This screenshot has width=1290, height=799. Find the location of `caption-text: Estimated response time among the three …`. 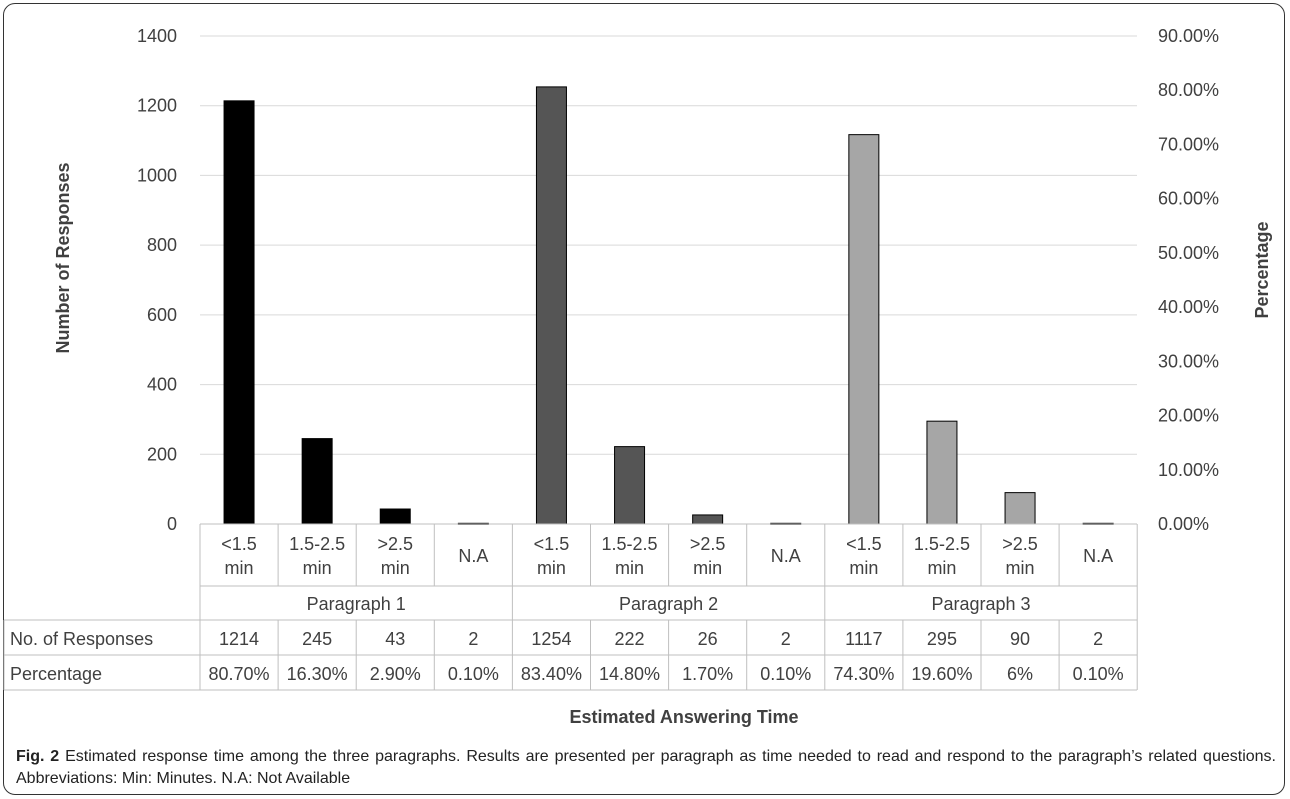

caption-text: Estimated response time among the three … is located at coordinates (646, 767).